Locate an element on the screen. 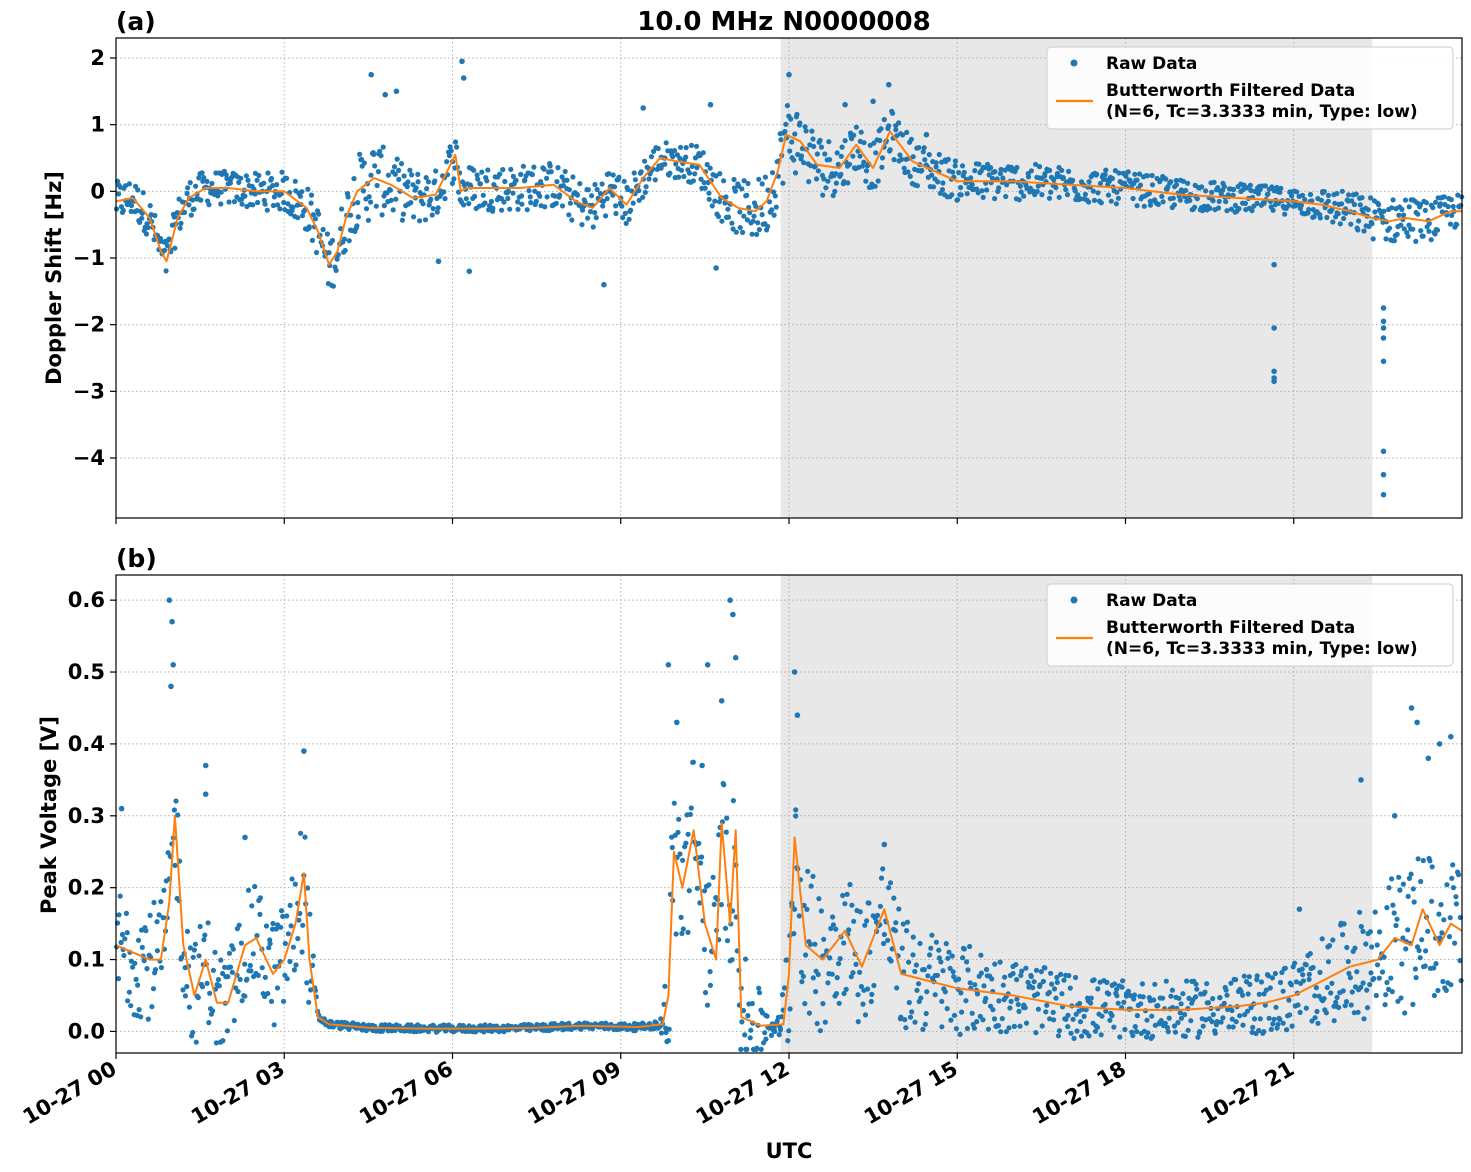 The image size is (1471, 1172). legend-raw-marker is located at coordinates (1074, 600).